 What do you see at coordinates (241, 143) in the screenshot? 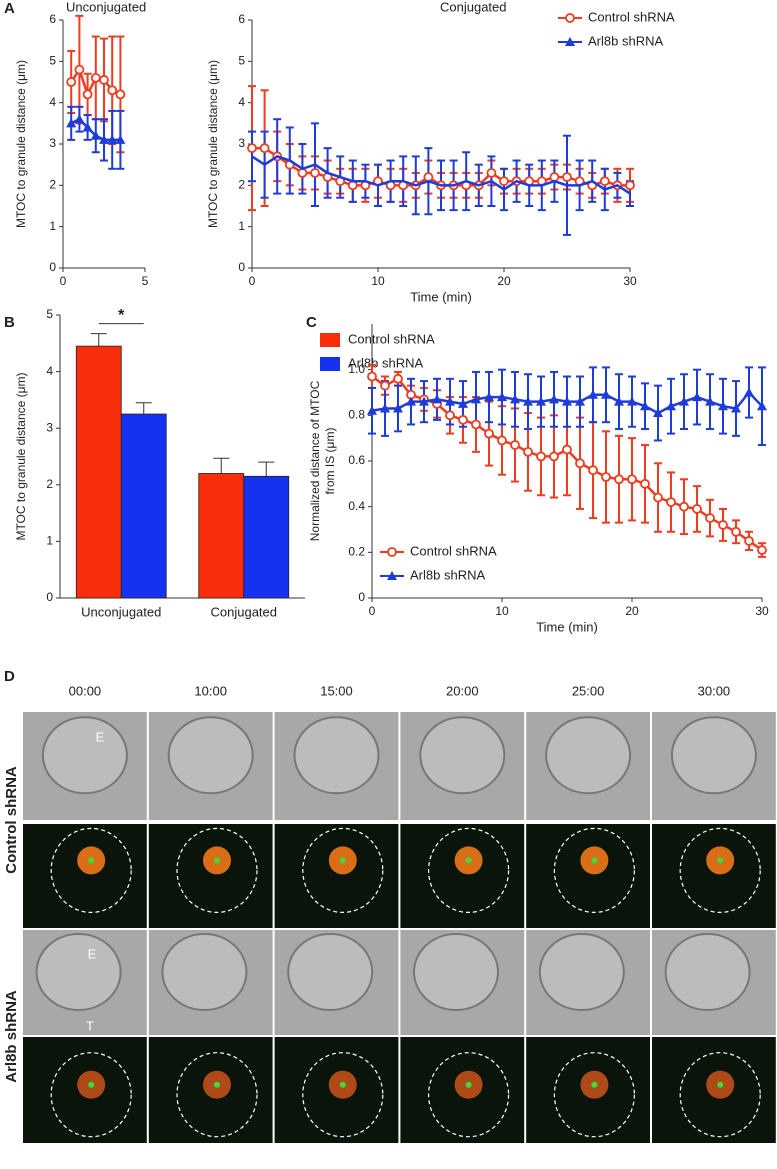
I see `y-tick-label: 3` at bounding box center [241, 143].